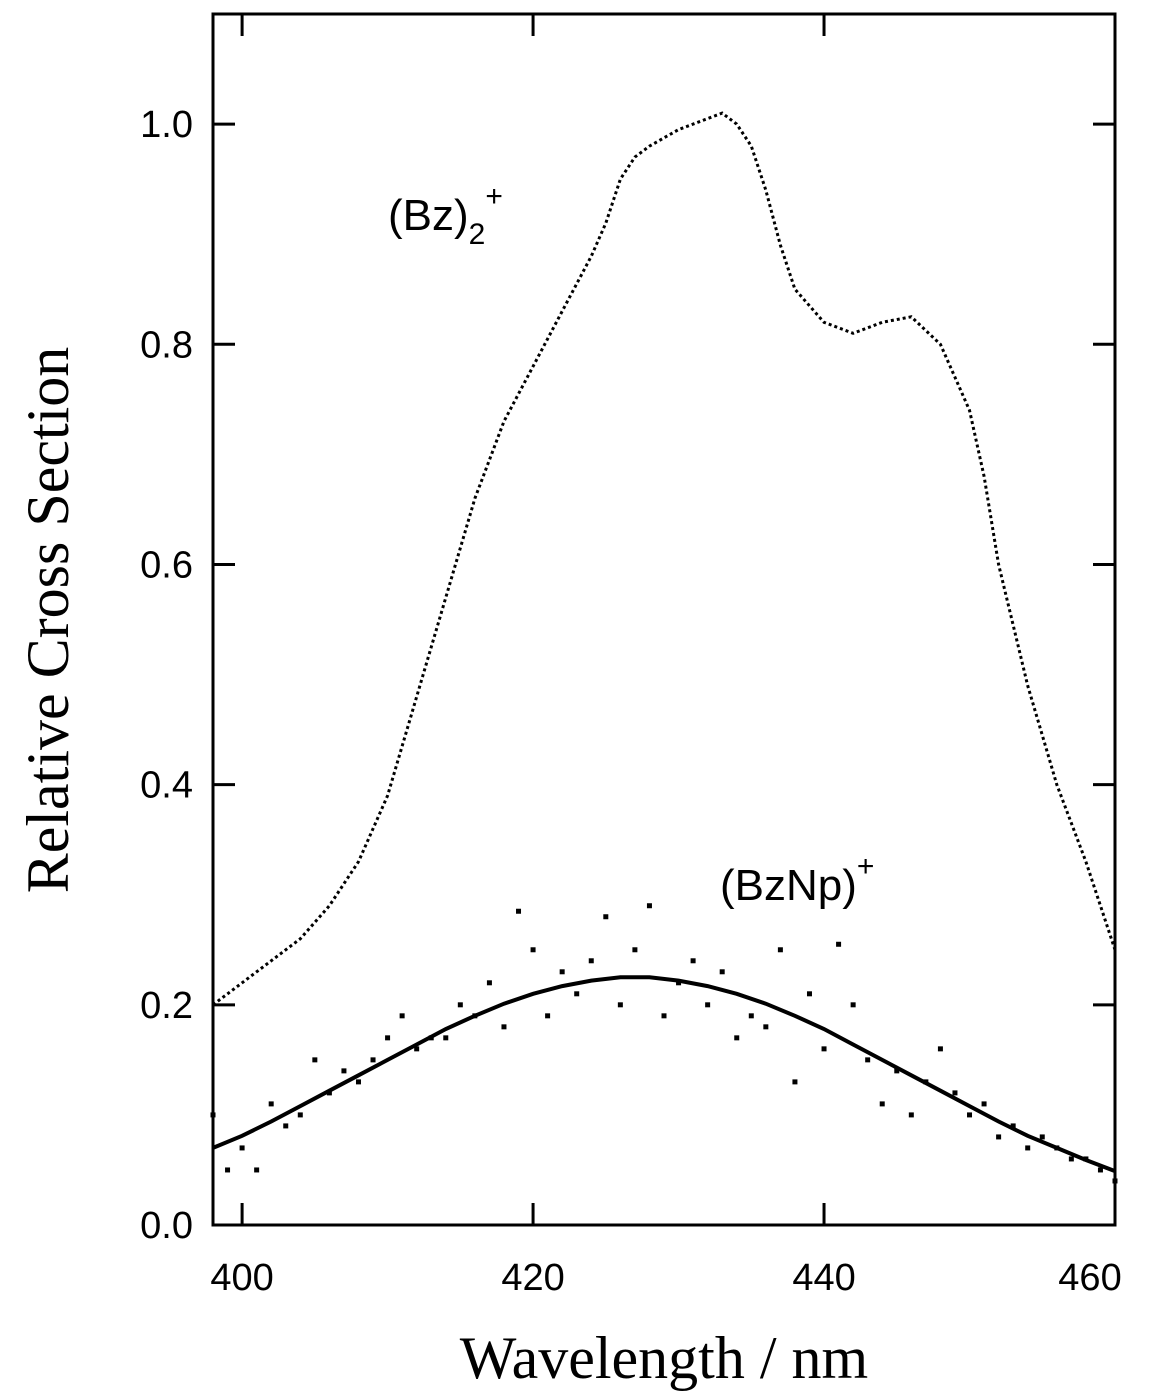 Image resolution: width=1155 pixels, height=1397 pixels. What do you see at coordinates (1089, 1278) in the screenshot?
I see `x-tick-label: 460` at bounding box center [1089, 1278].